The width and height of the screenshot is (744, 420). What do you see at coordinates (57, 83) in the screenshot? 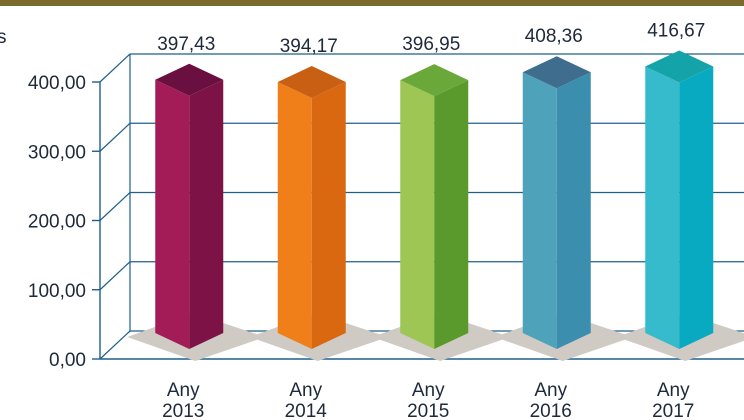
I see `y-tick-label: 400,00` at bounding box center [57, 83].